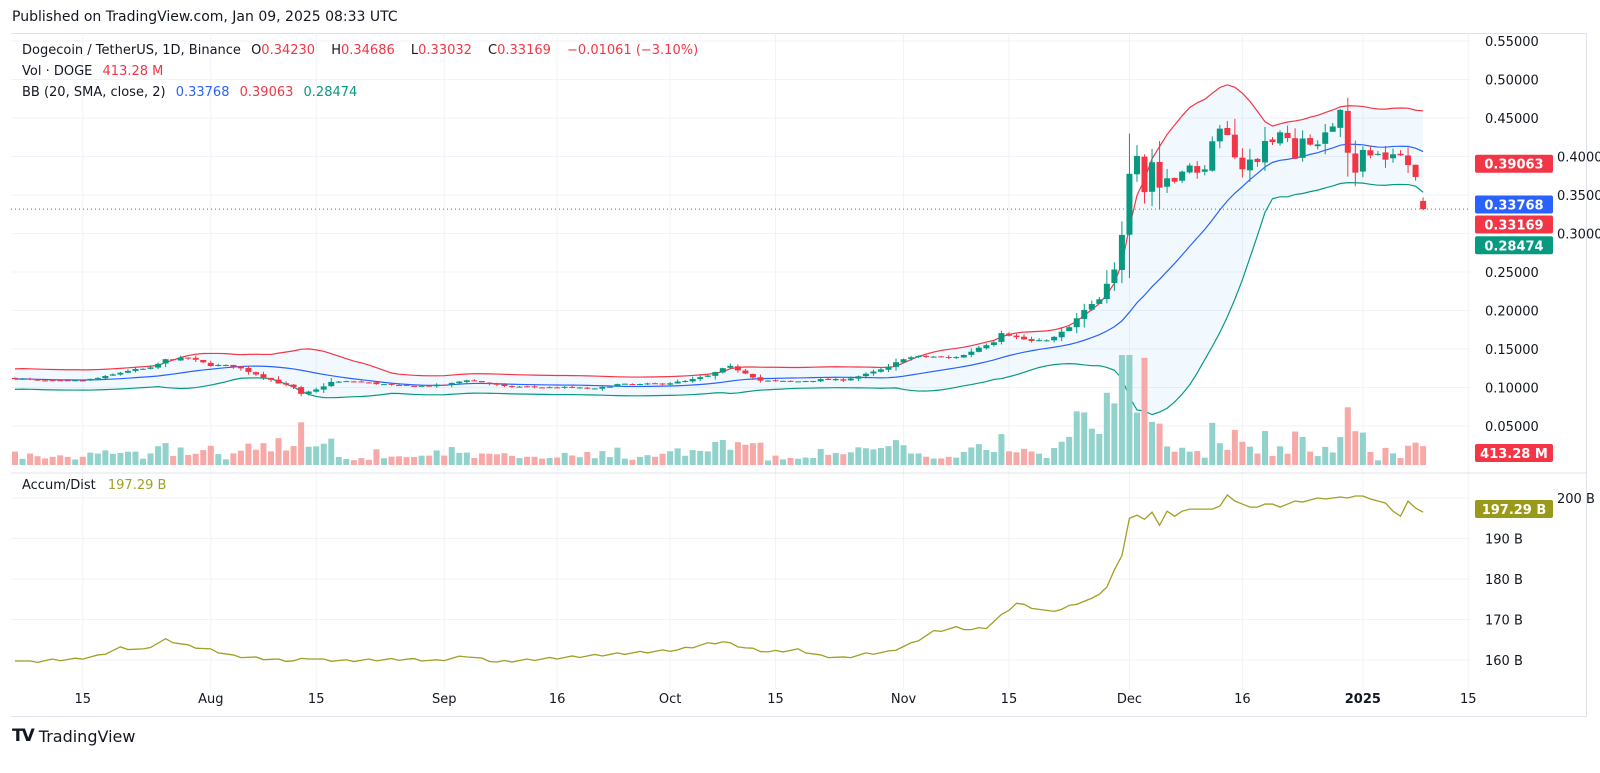  Describe the element at coordinates (94, 92) in the screenshot. I see `bb-label: BB (20, SMA, close, 2)` at that location.